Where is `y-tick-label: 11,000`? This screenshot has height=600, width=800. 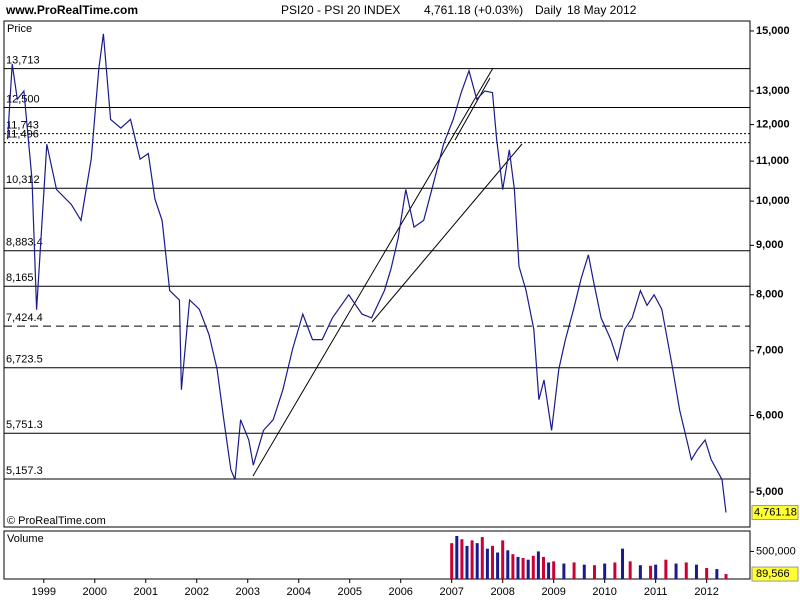
y-tick-label: 11,000 is located at coordinates (772, 161).